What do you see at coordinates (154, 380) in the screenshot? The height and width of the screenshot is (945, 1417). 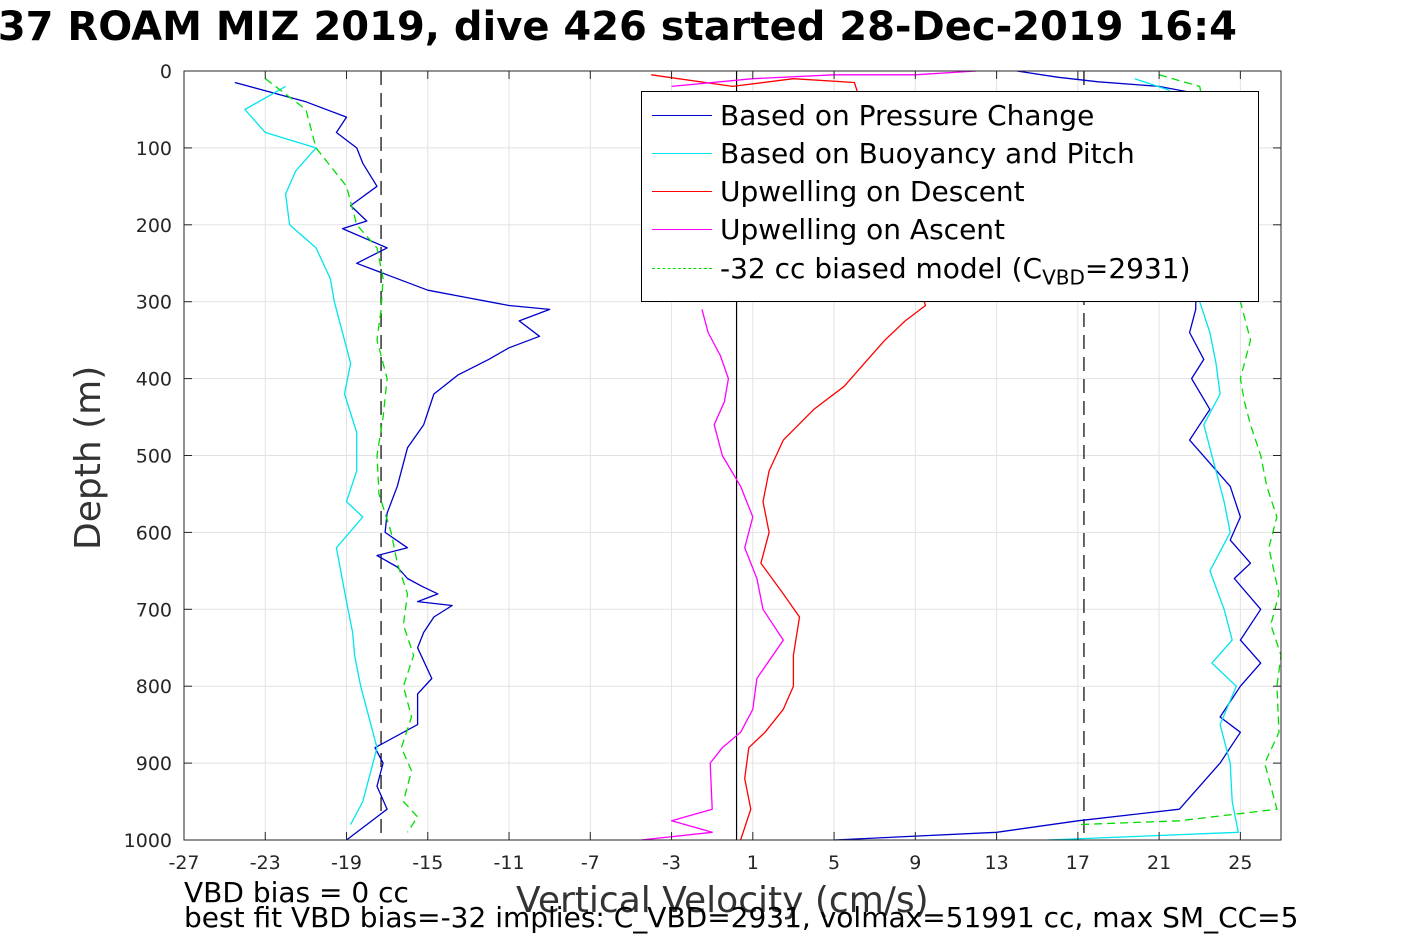 I see `y-tick-label: 400` at bounding box center [154, 380].